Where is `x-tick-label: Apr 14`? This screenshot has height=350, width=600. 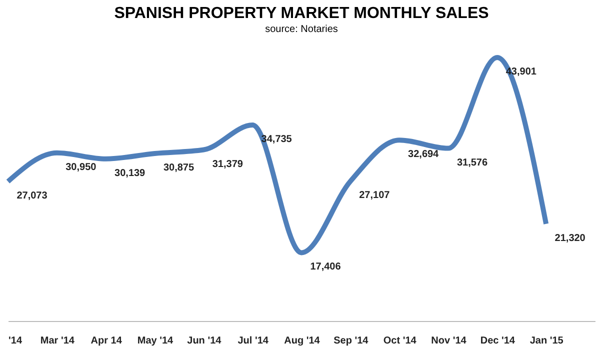 x-tick-label: Apr 14 is located at coordinates (106, 341).